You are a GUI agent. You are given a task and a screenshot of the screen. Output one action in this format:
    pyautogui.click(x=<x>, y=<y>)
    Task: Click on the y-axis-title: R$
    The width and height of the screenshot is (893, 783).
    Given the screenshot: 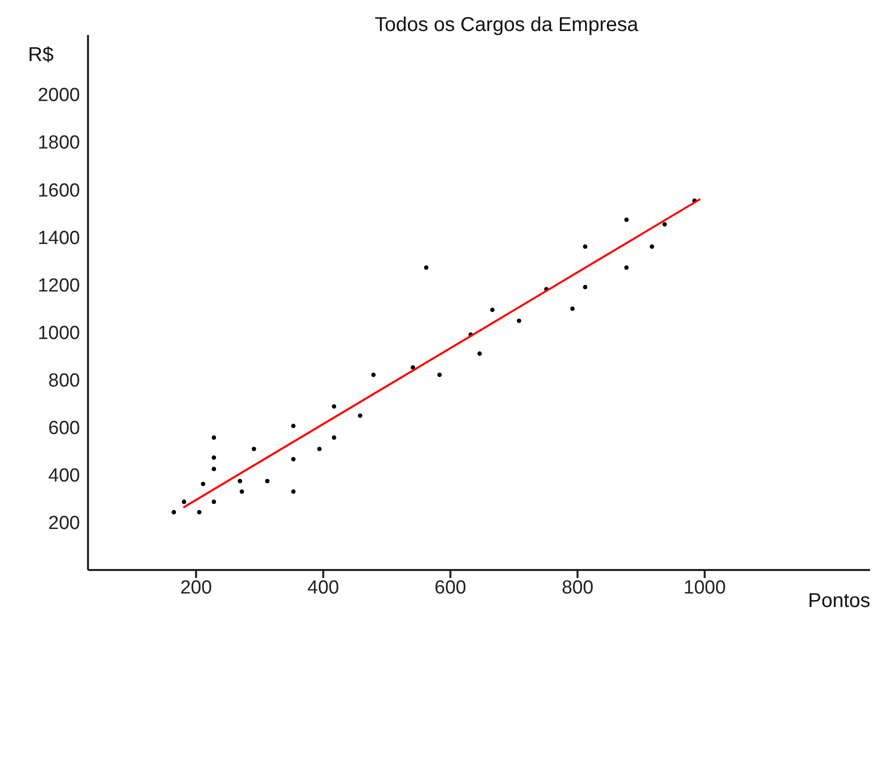 What is the action you would take?
    pyautogui.click(x=41, y=55)
    